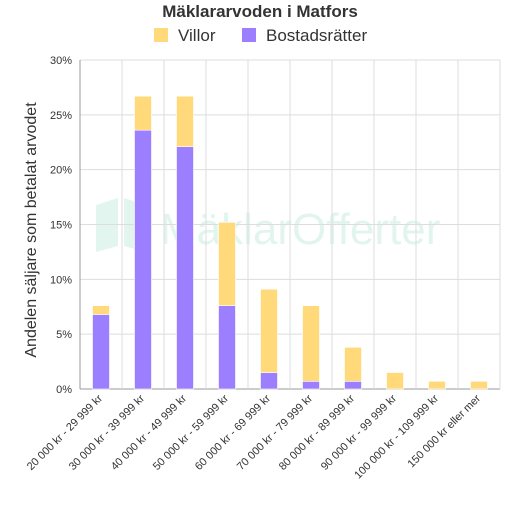  What do you see at coordinates (121, 225) in the screenshot?
I see `watermark-logo-icon` at bounding box center [121, 225].